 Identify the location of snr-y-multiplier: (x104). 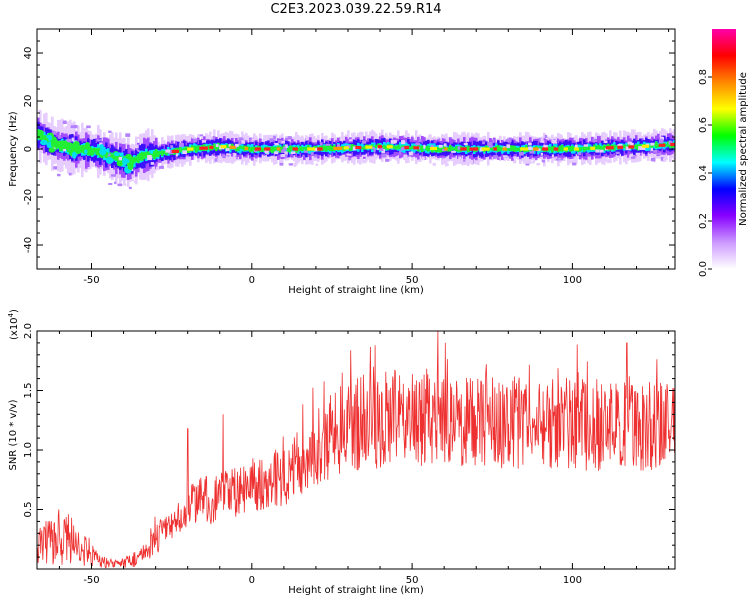
(13, 324).